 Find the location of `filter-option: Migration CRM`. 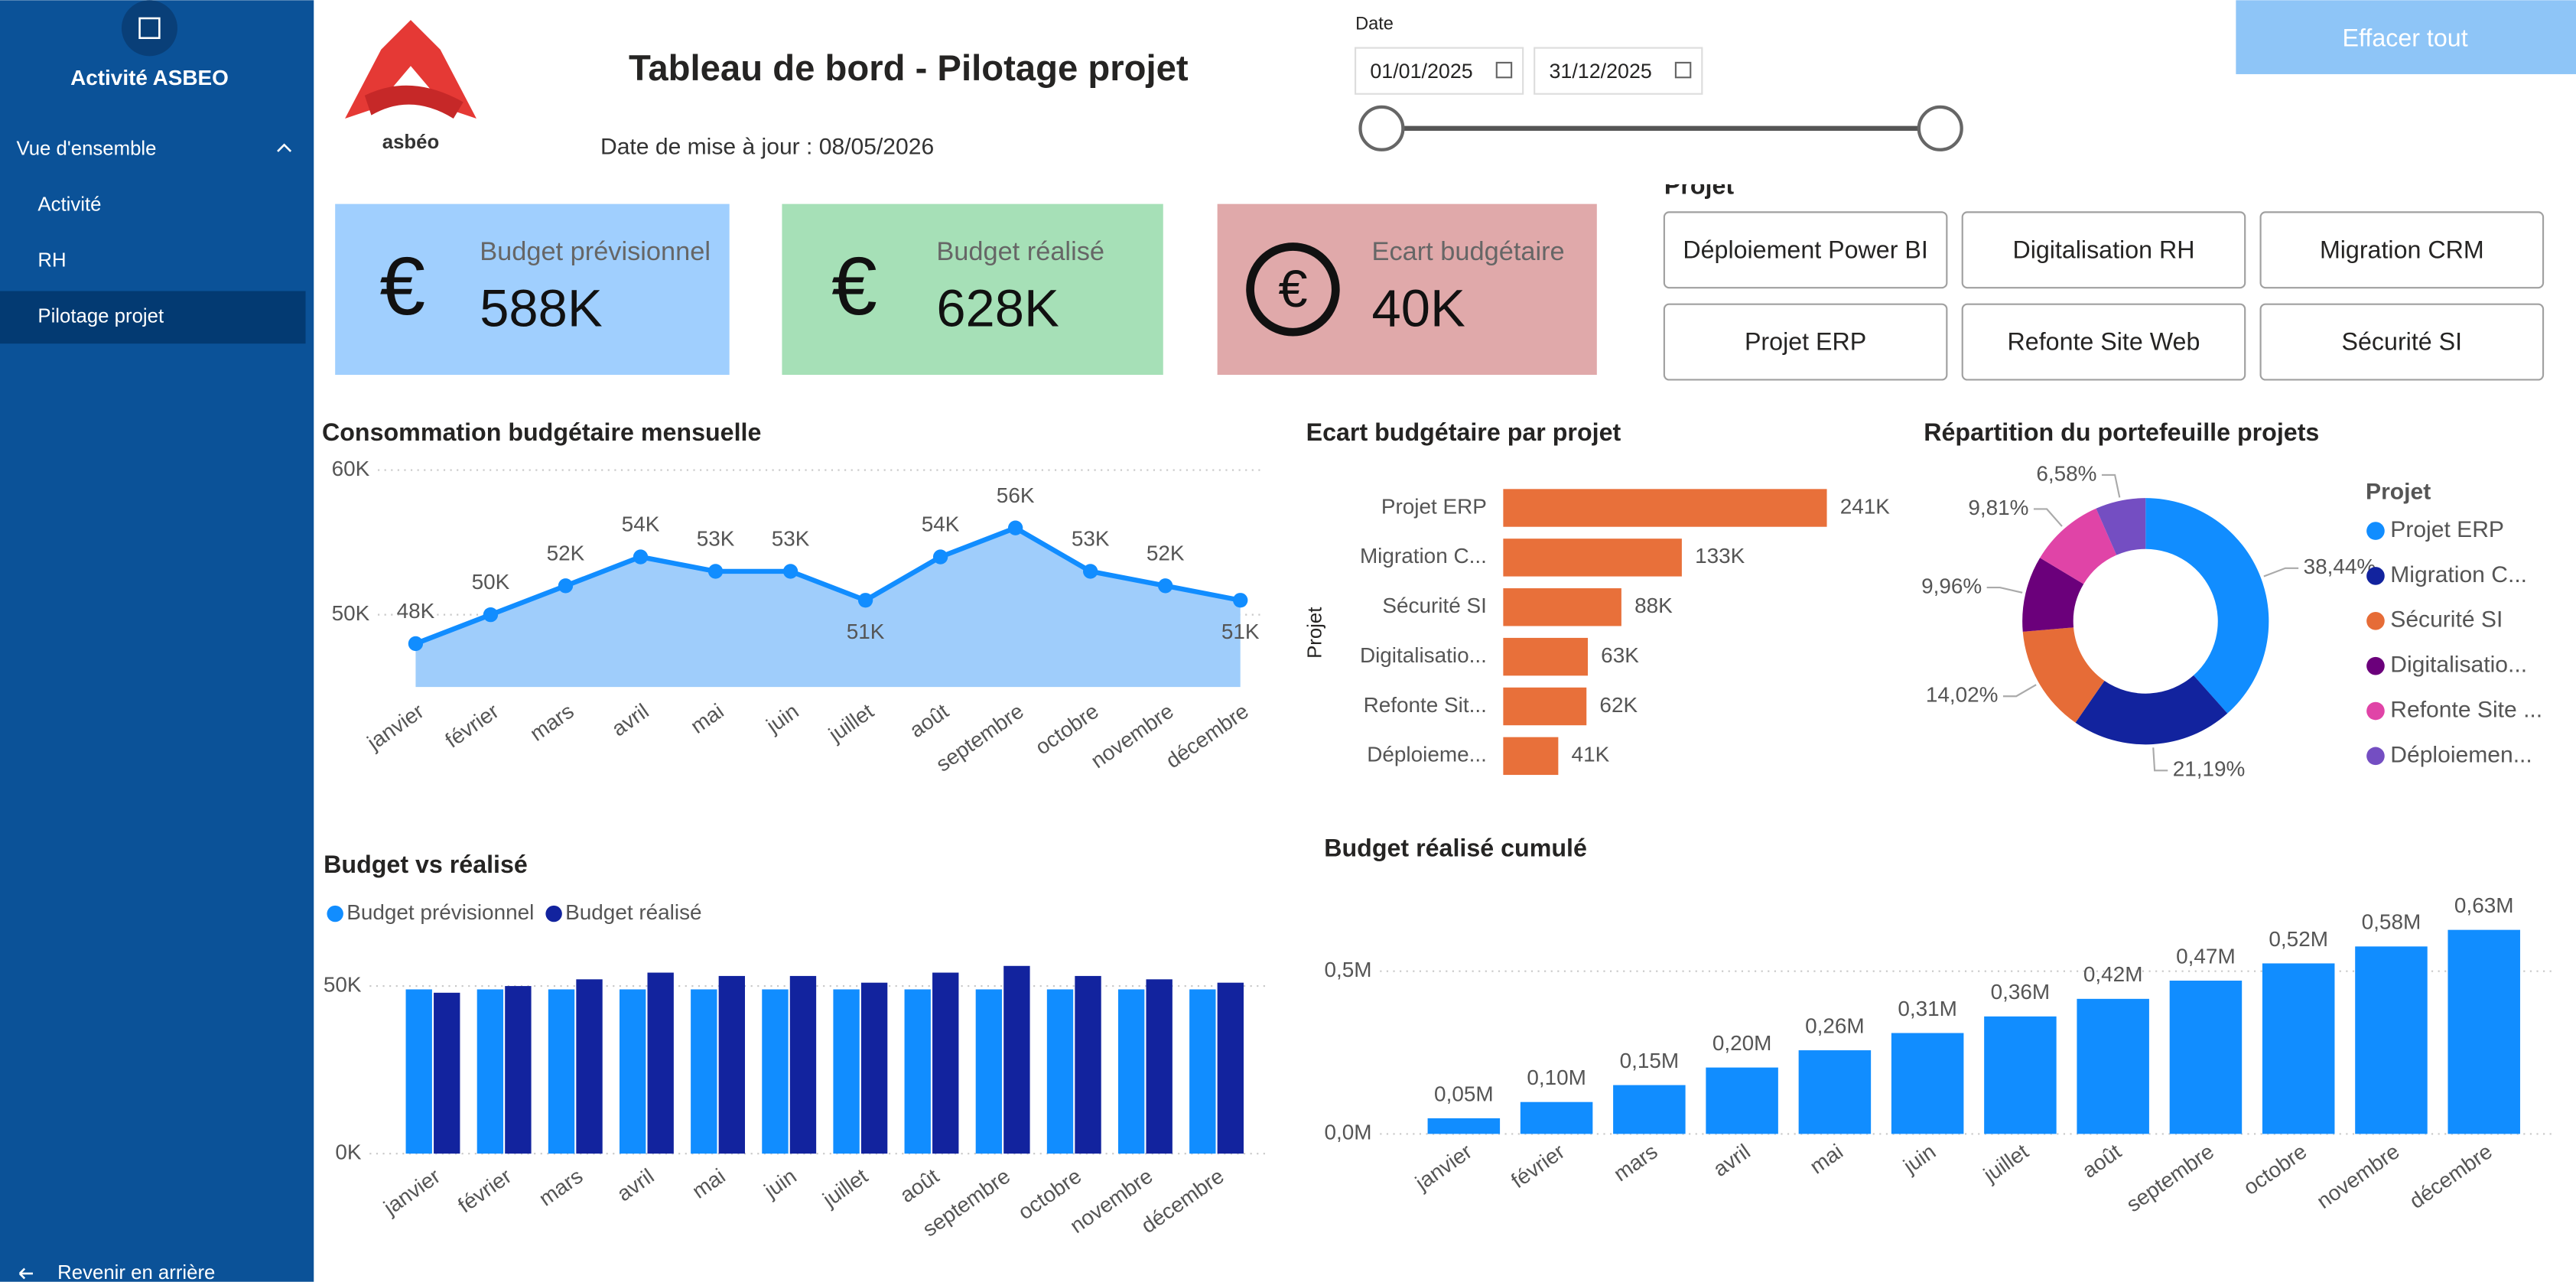

filter-option: Migration CRM is located at coordinates (2402, 249).